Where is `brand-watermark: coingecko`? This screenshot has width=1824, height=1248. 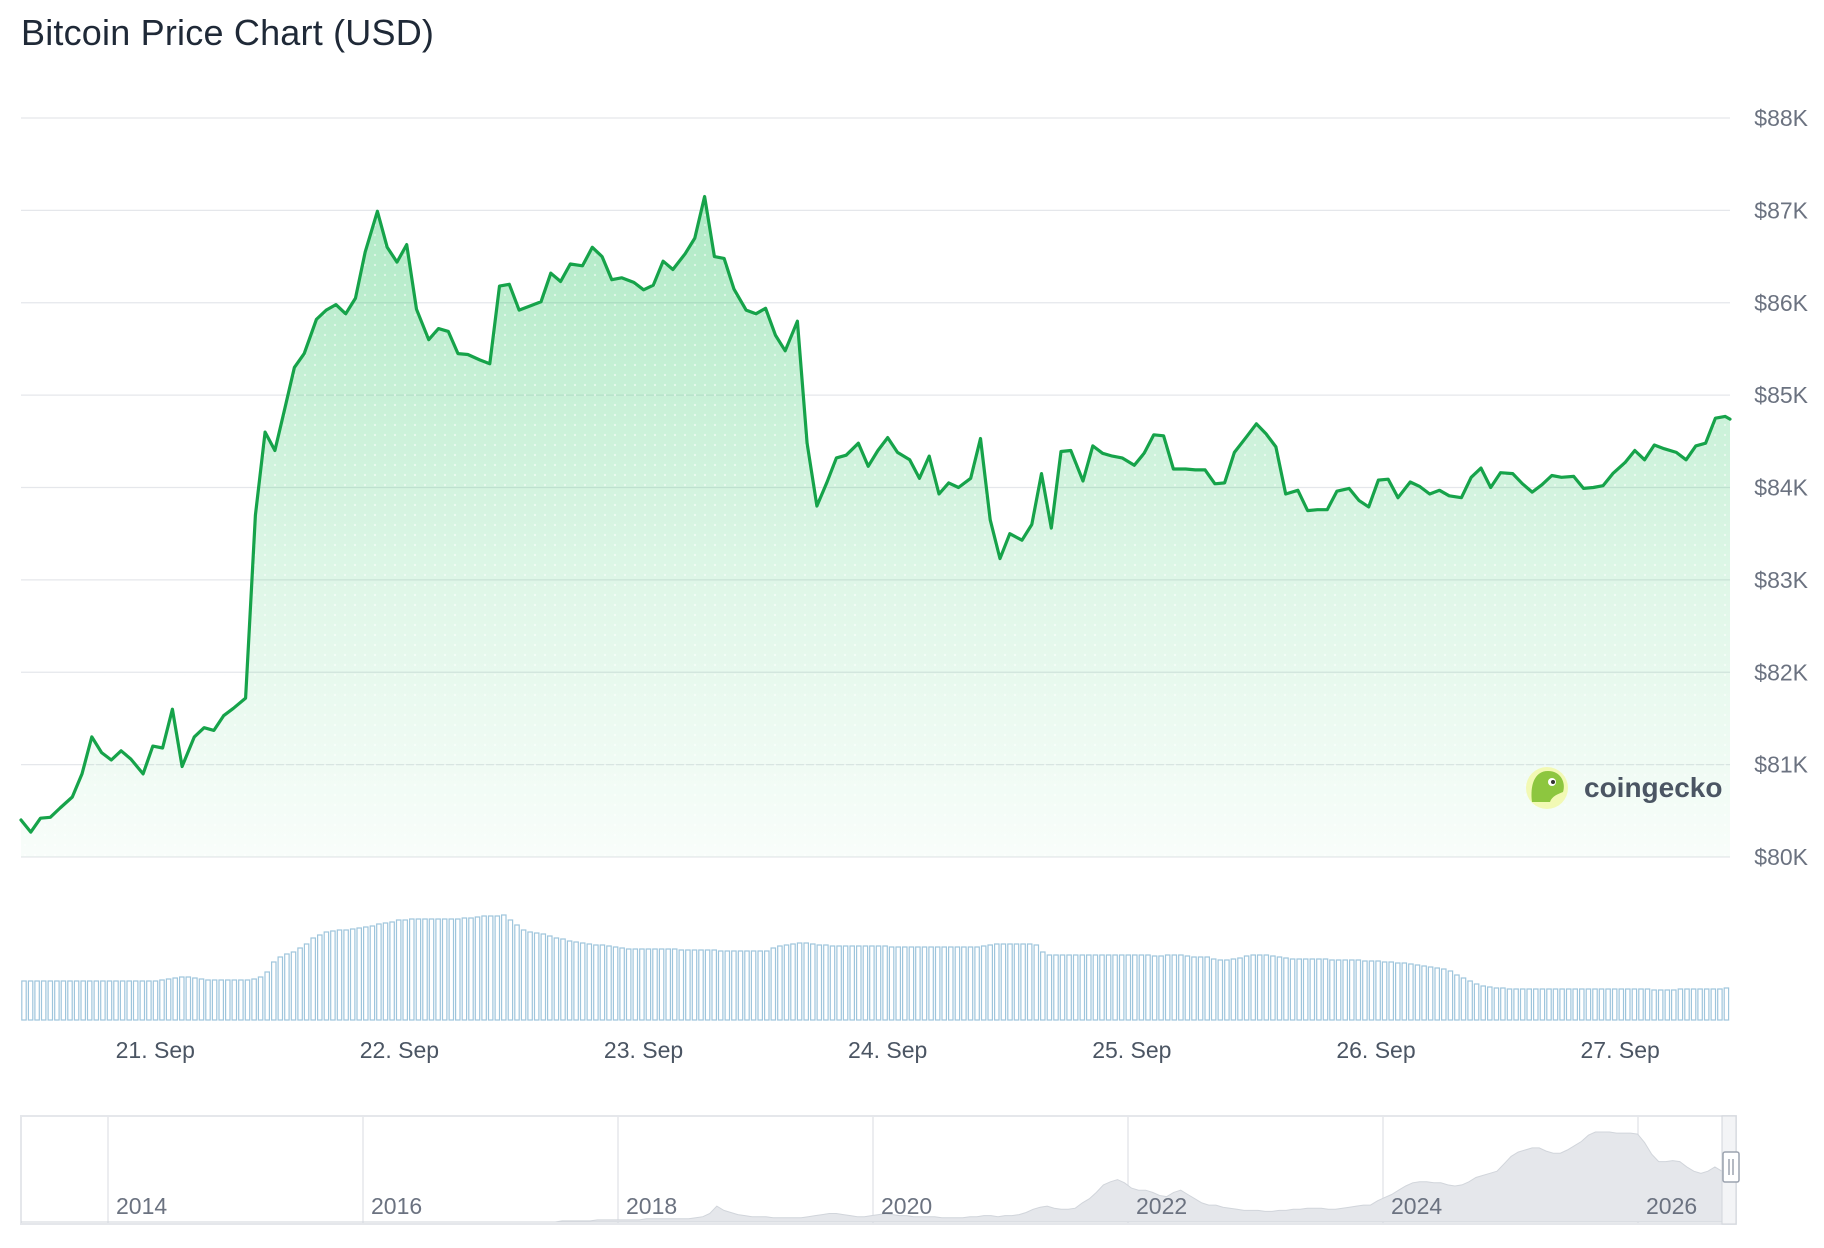 brand-watermark: coingecko is located at coordinates (1624, 788).